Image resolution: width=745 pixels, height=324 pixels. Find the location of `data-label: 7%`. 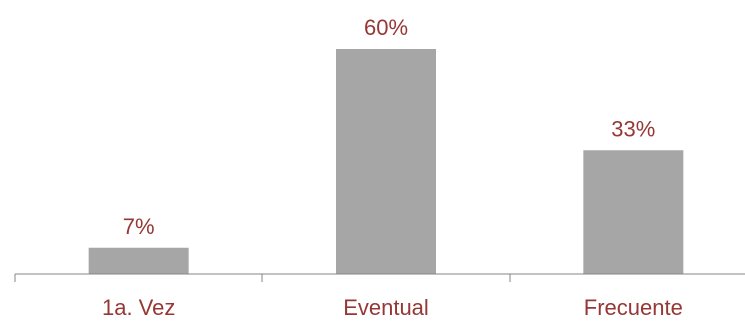

data-label: 7% is located at coordinates (139, 226).